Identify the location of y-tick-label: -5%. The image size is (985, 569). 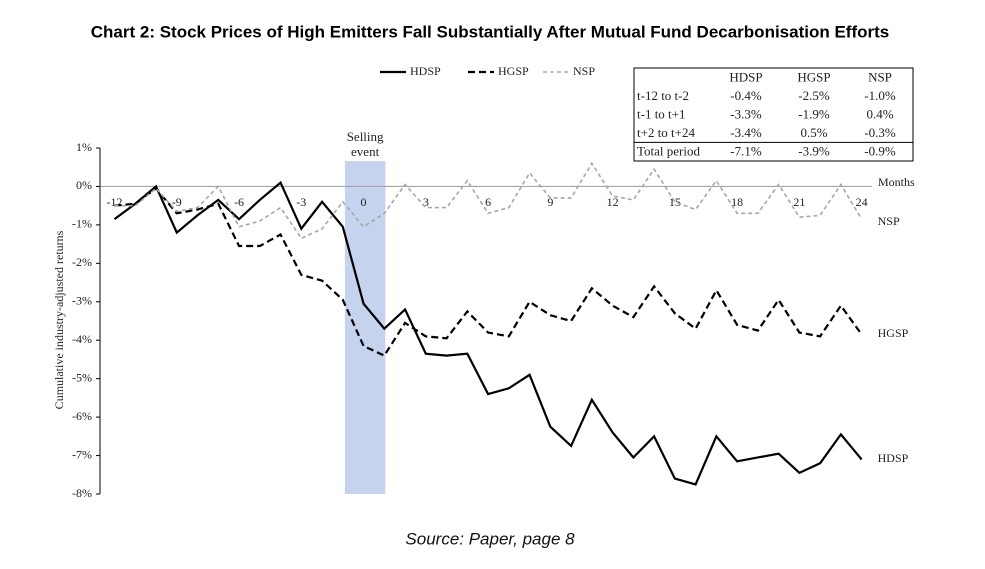
(82, 377).